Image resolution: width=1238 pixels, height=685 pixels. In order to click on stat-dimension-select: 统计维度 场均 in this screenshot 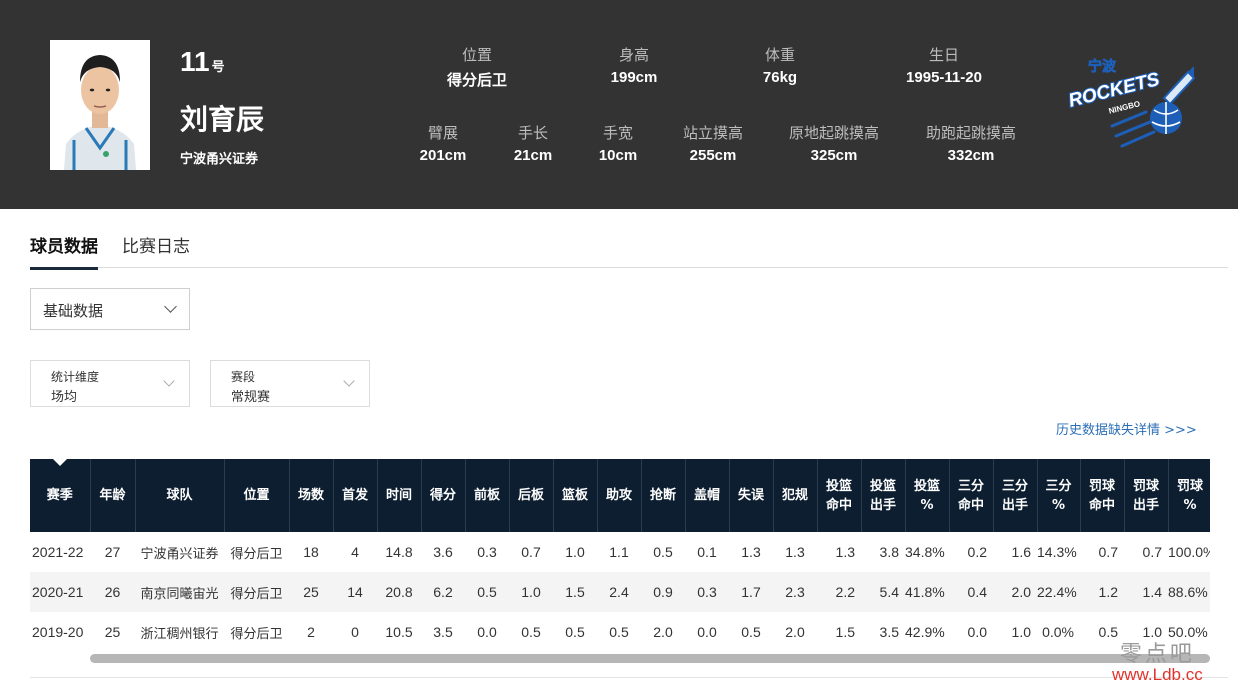, I will do `click(110, 383)`.